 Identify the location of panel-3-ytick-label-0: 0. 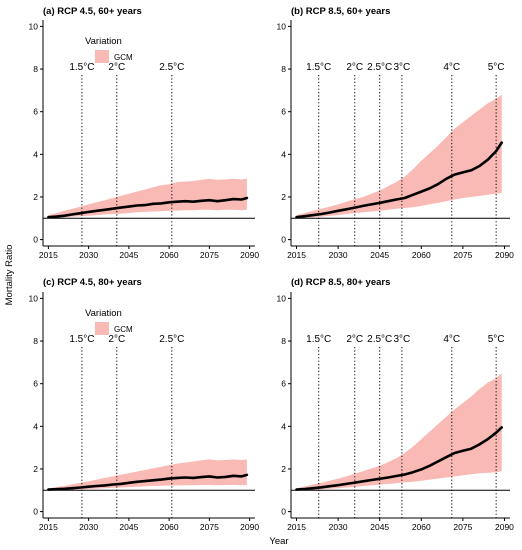
(35, 512).